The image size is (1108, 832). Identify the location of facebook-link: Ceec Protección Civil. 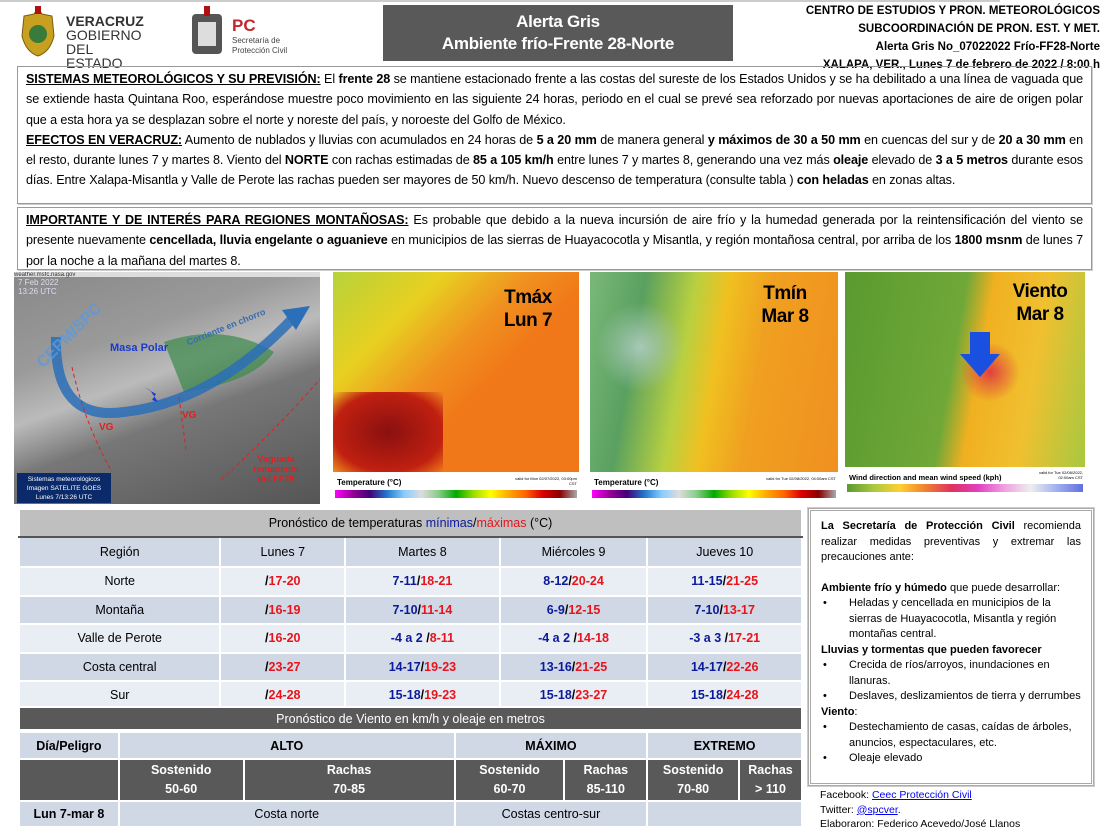
(921, 795).